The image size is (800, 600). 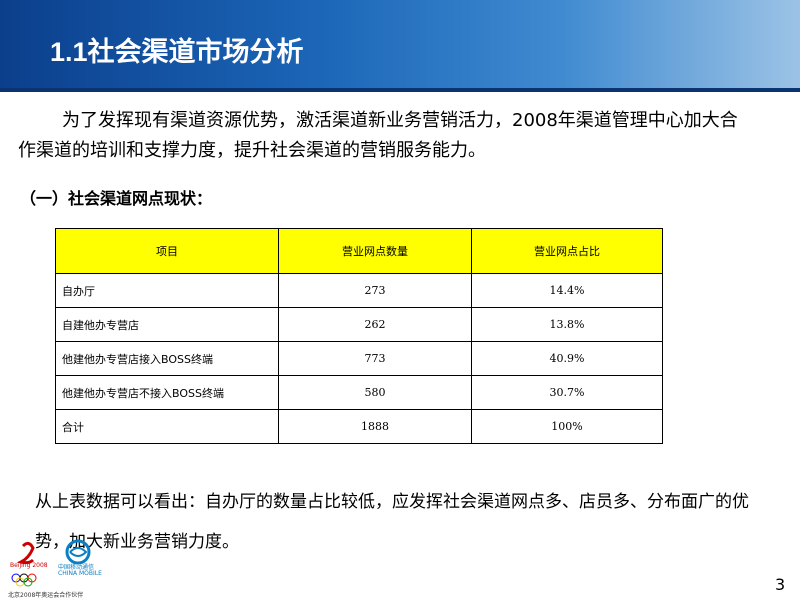 I want to click on header-cell: 营业网点占比, so click(x=567, y=251).